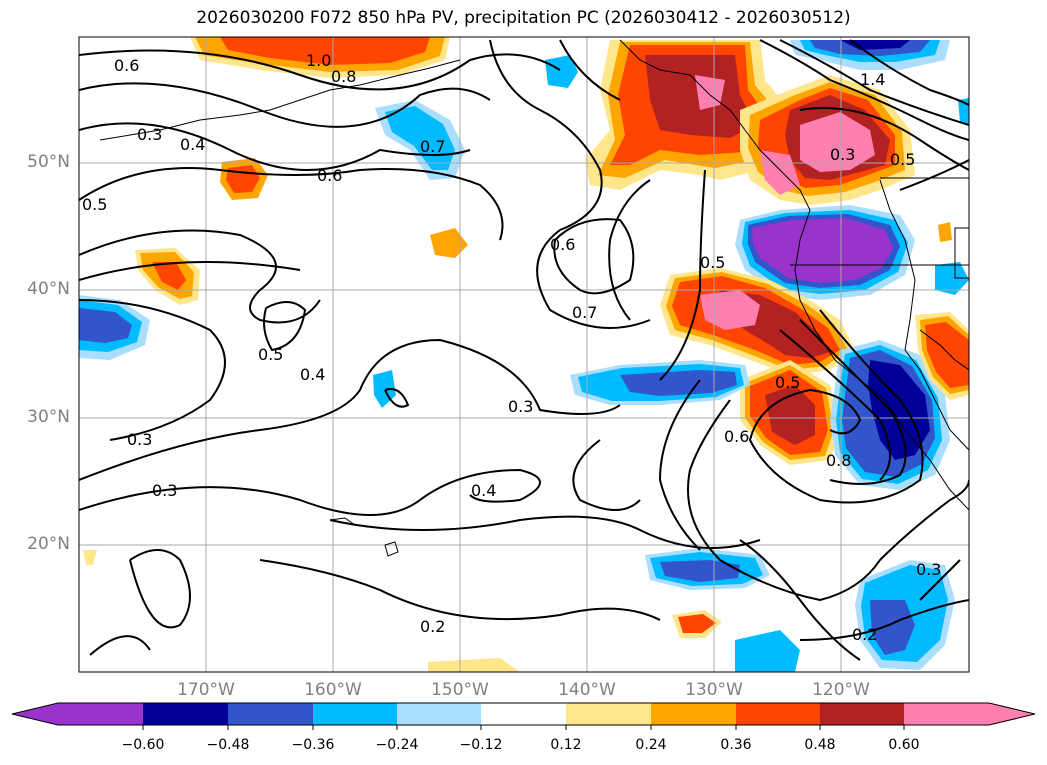  What do you see at coordinates (460, 690) in the screenshot?
I see `lon-label: 150°W` at bounding box center [460, 690].